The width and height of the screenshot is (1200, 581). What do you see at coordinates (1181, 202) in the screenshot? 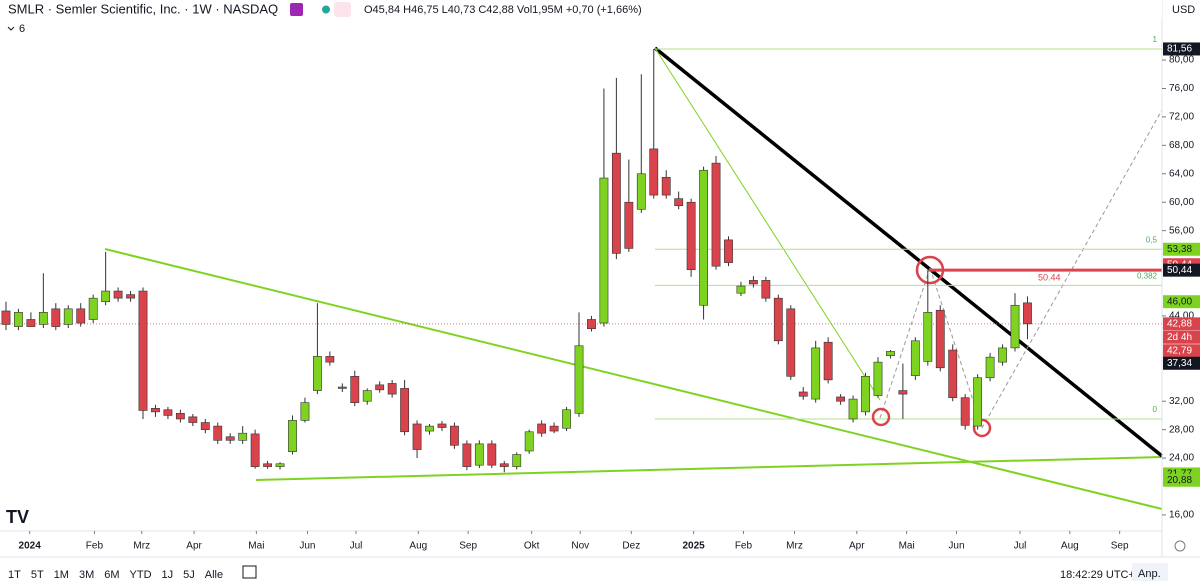
I see `y-tick-label: 60,00` at bounding box center [1181, 202].